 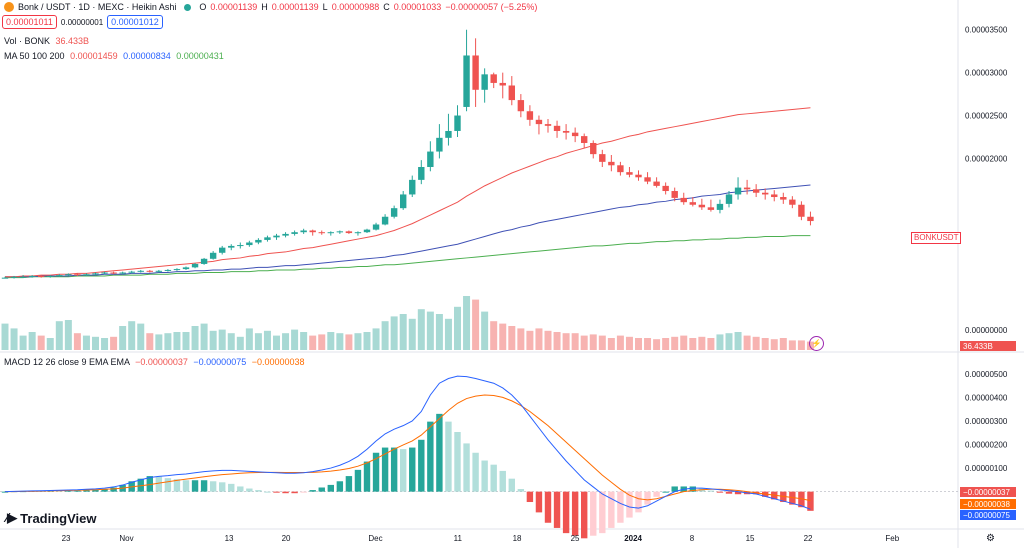 I want to click on ma50-value: 0.00001459, so click(x=94, y=56).